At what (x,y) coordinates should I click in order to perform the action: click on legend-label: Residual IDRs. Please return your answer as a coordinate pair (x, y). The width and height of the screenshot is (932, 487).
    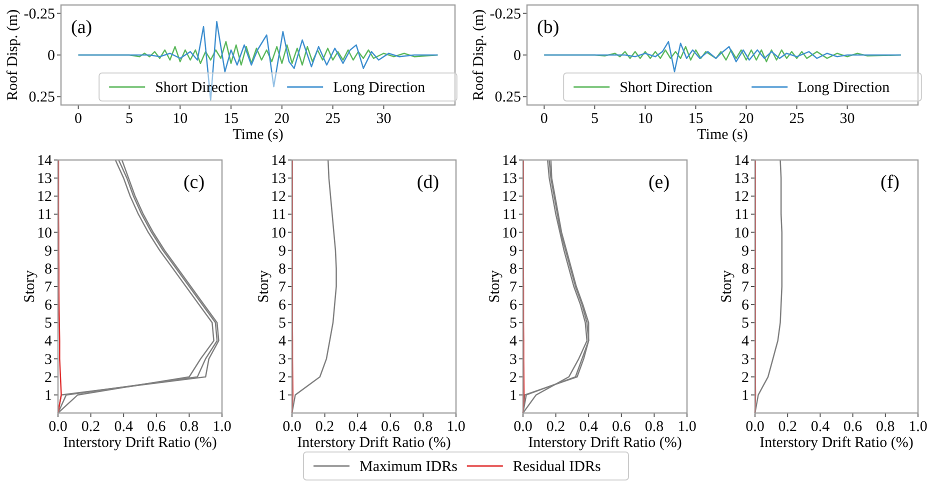
    Looking at the image, I should click on (556, 467).